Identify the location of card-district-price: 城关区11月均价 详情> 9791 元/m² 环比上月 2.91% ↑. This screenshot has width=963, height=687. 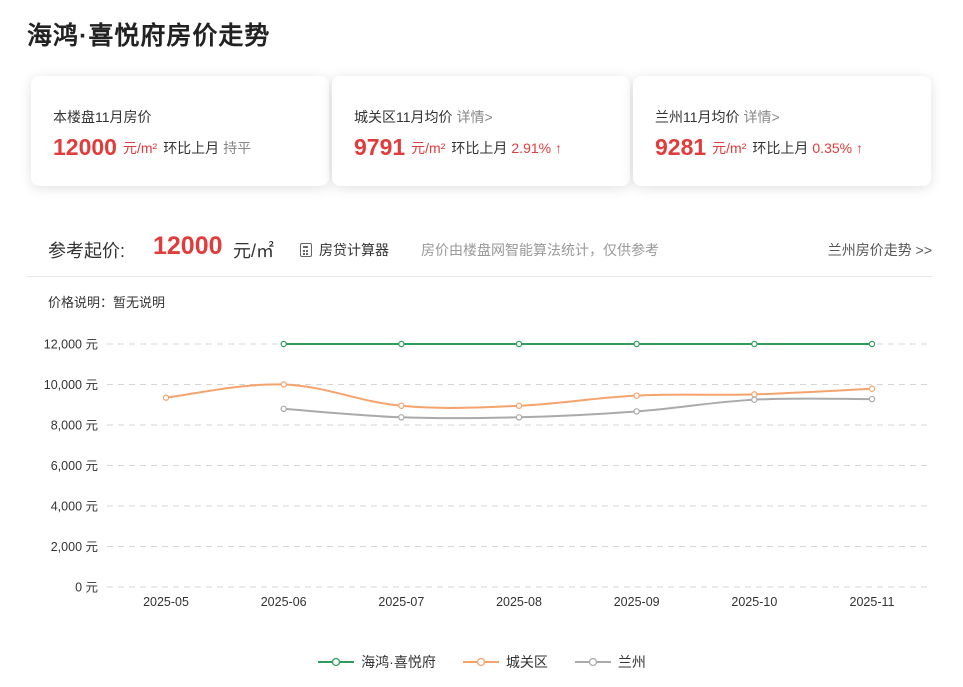
(481, 131).